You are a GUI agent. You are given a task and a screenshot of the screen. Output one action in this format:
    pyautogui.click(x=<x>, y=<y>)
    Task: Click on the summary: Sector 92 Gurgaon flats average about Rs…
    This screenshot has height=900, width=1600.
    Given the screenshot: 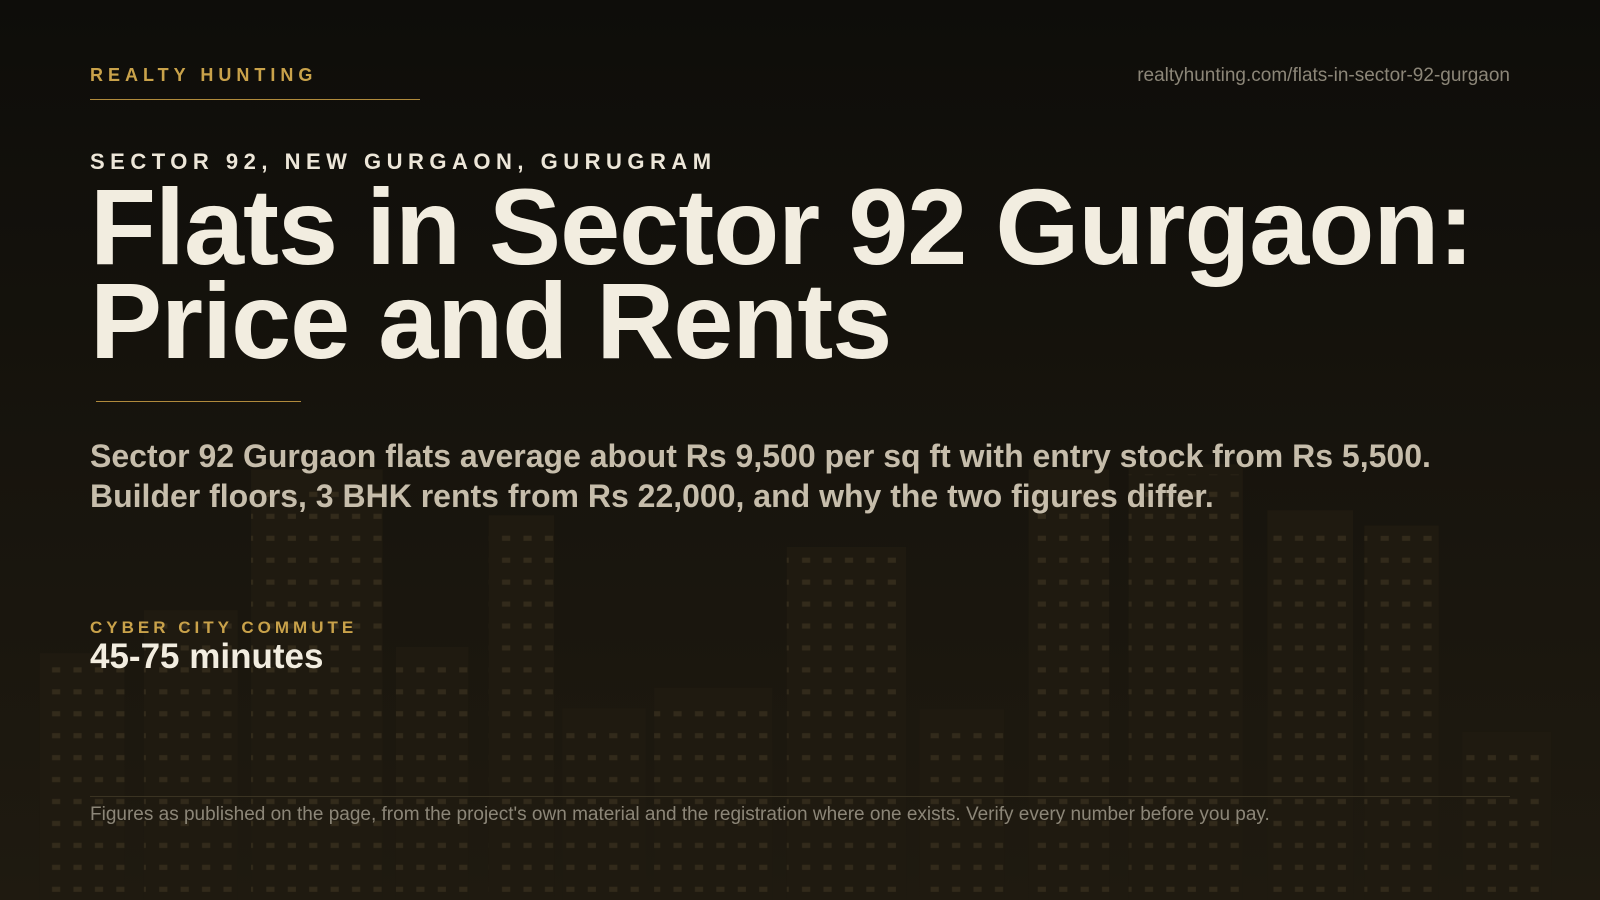 What is the action you would take?
    pyautogui.click(x=760, y=476)
    